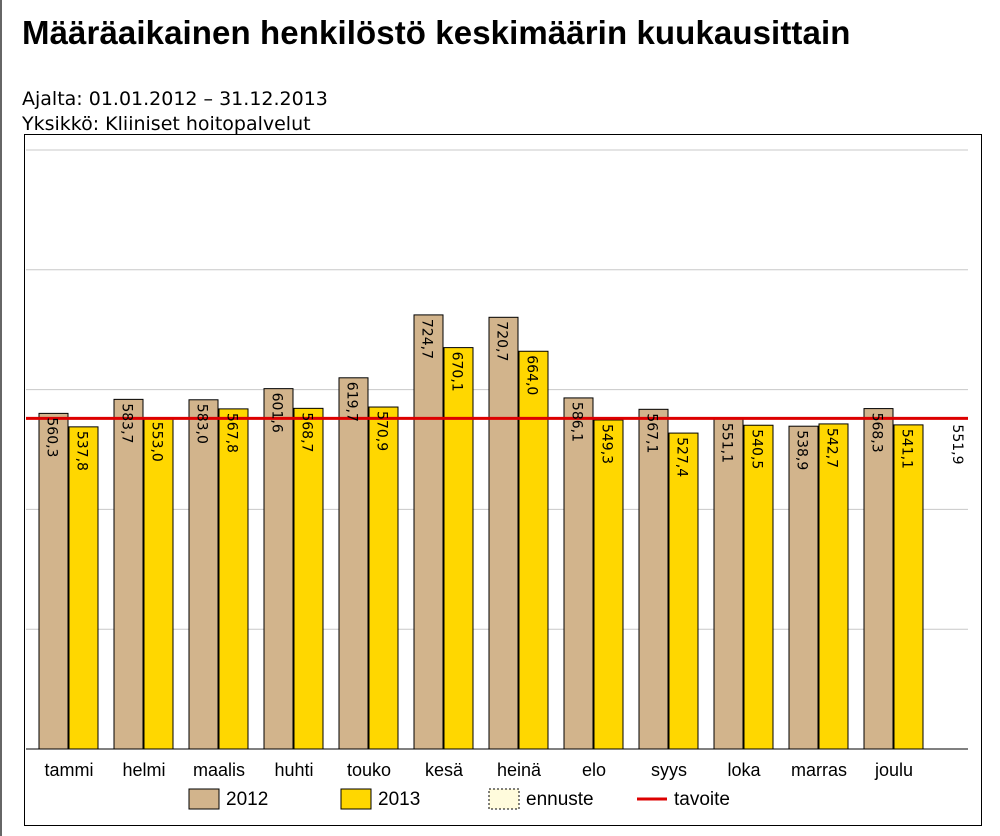 Image resolution: width=1000 pixels, height=836 pixels. What do you see at coordinates (444, 770) in the screenshot?
I see `x-tick-label: kesä` at bounding box center [444, 770].